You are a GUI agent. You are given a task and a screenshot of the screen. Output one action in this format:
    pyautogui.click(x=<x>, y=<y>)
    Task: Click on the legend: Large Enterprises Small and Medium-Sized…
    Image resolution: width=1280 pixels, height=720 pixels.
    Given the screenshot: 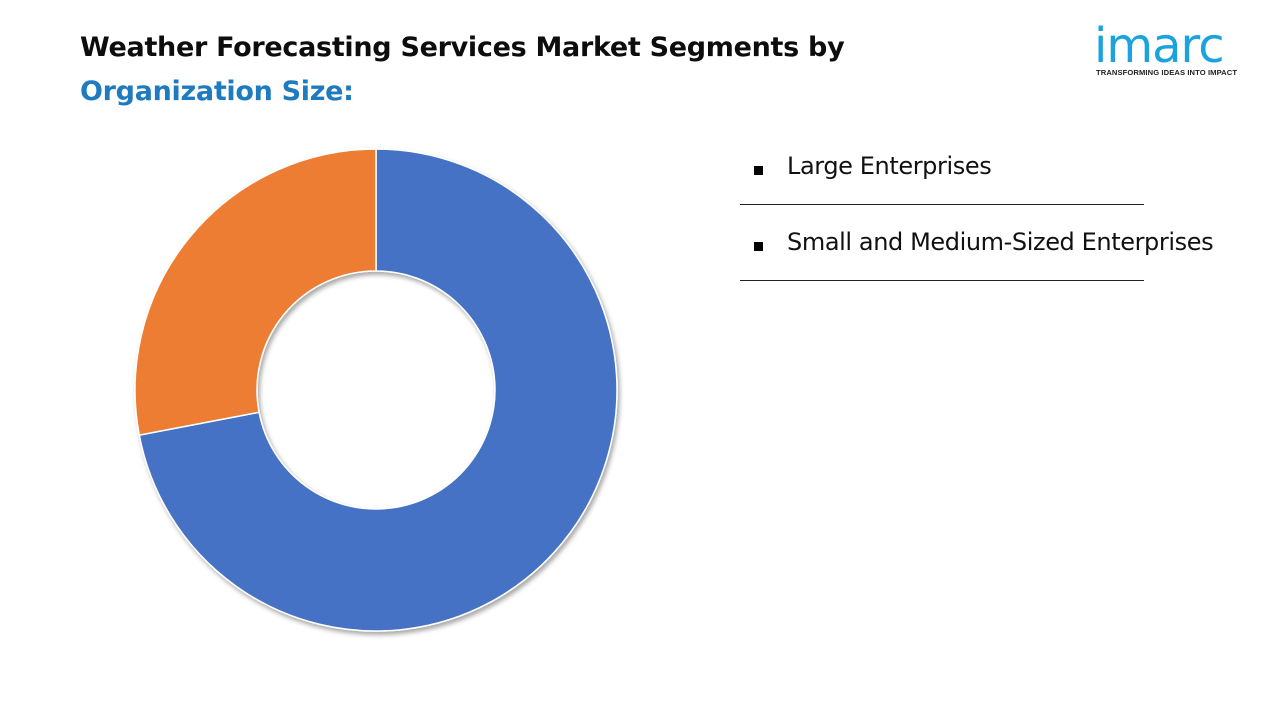 What is the action you would take?
    pyautogui.click(x=1010, y=214)
    